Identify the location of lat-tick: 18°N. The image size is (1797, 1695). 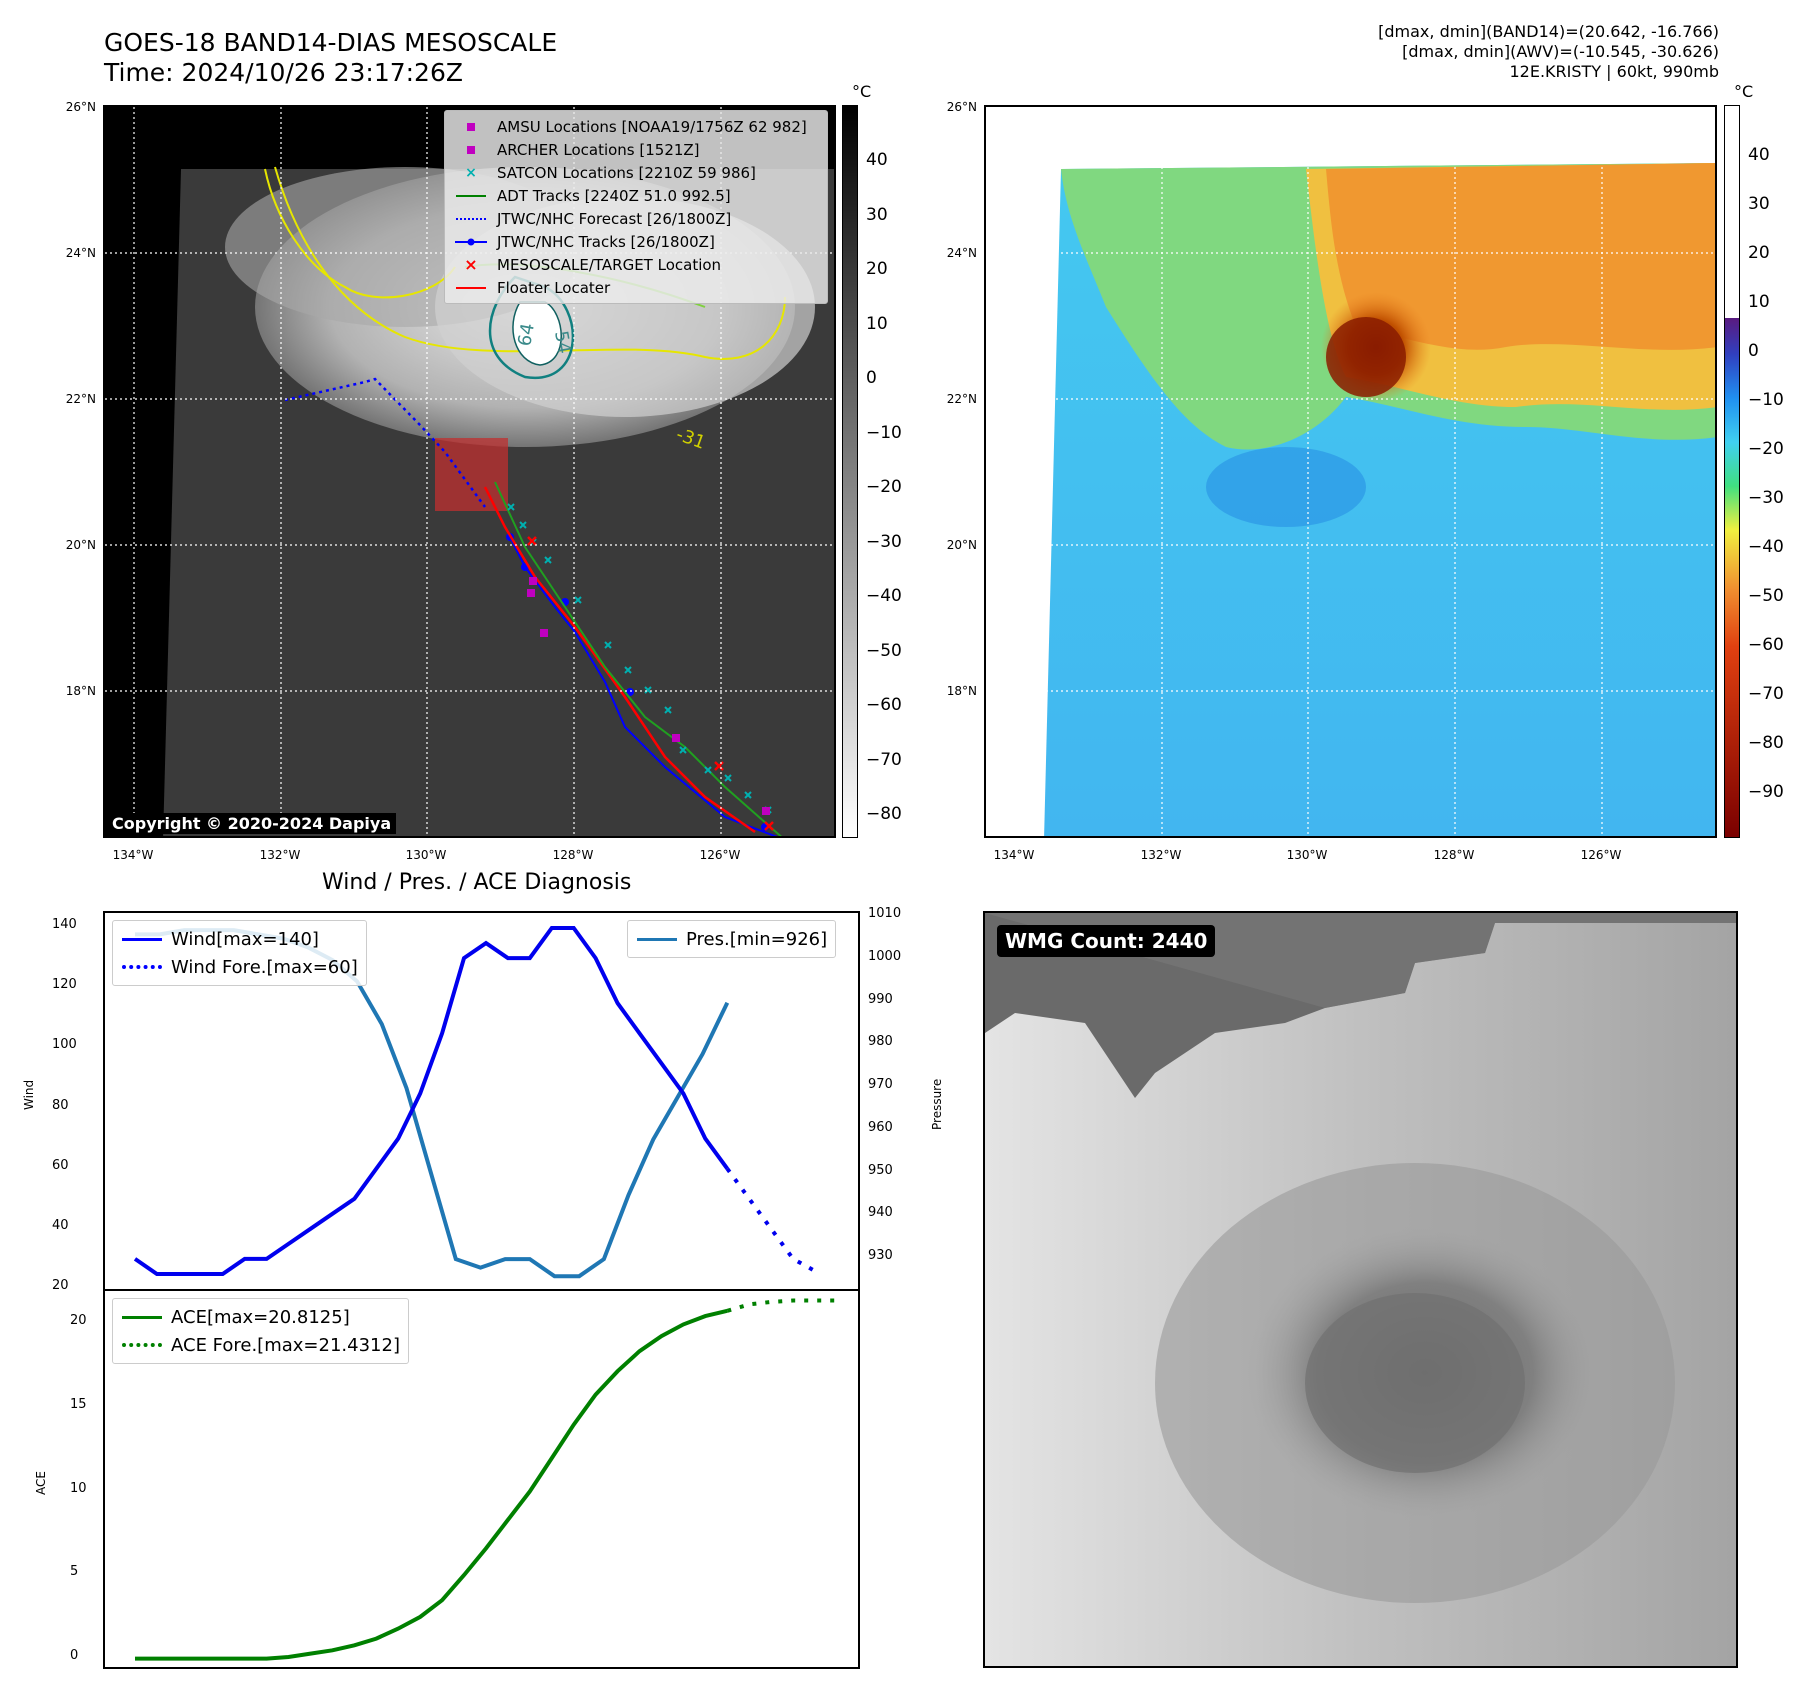
(961, 691).